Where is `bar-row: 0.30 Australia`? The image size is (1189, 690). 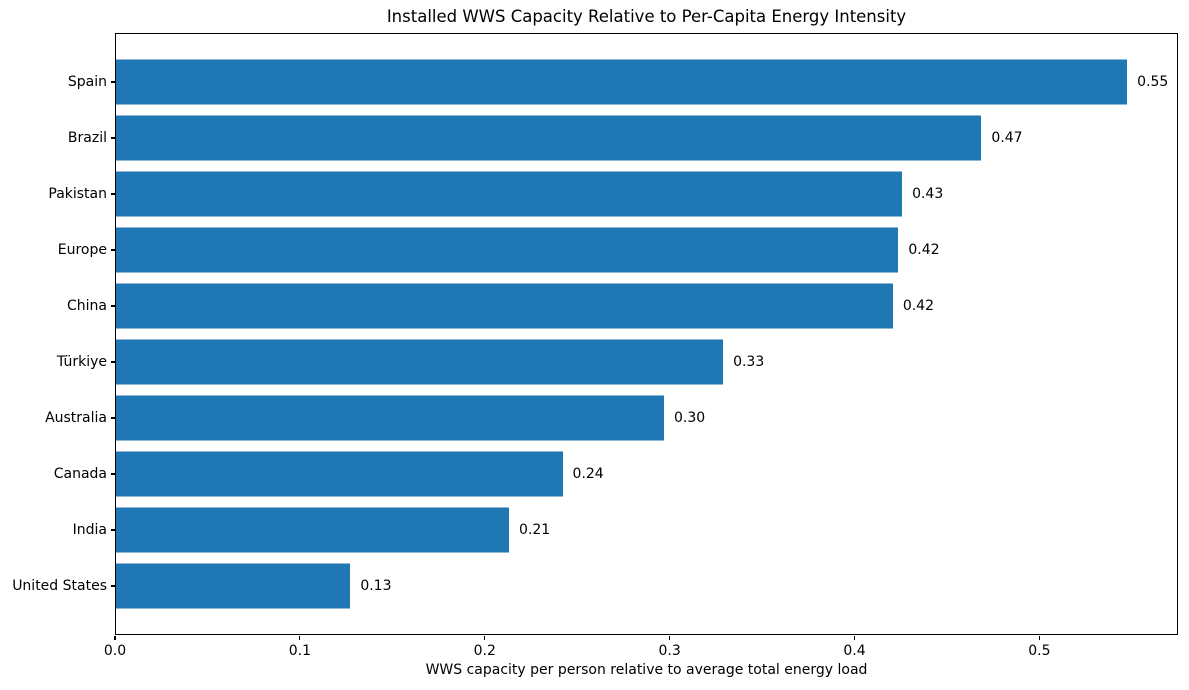
bar-row: 0.30 Australia is located at coordinates (611, 418).